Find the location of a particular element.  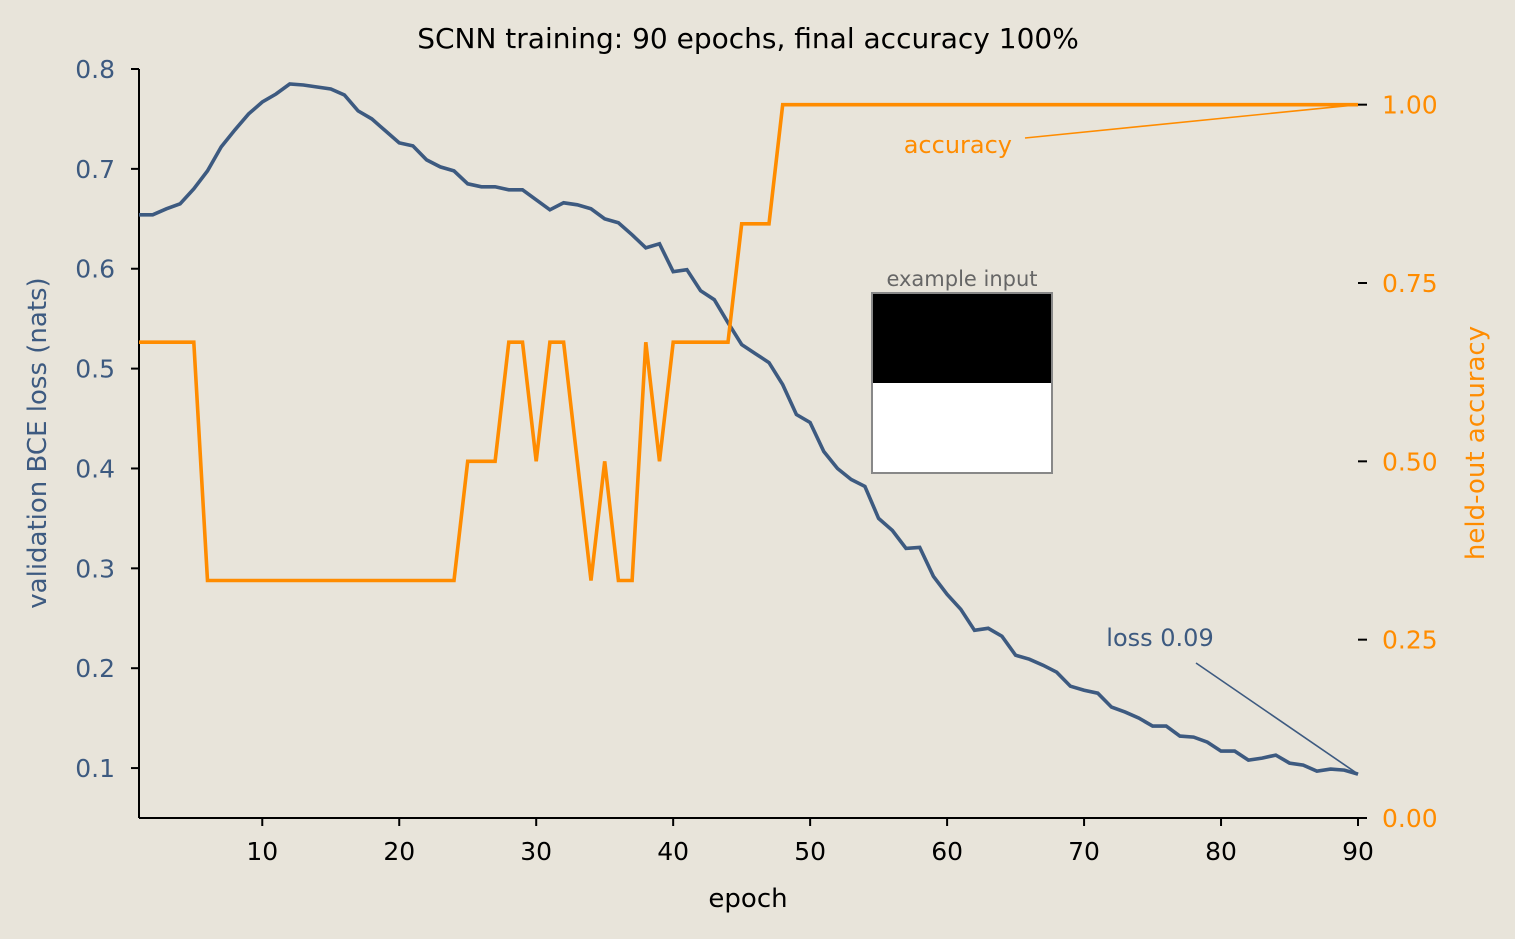

x-tick-label: 10 is located at coordinates (262, 851).